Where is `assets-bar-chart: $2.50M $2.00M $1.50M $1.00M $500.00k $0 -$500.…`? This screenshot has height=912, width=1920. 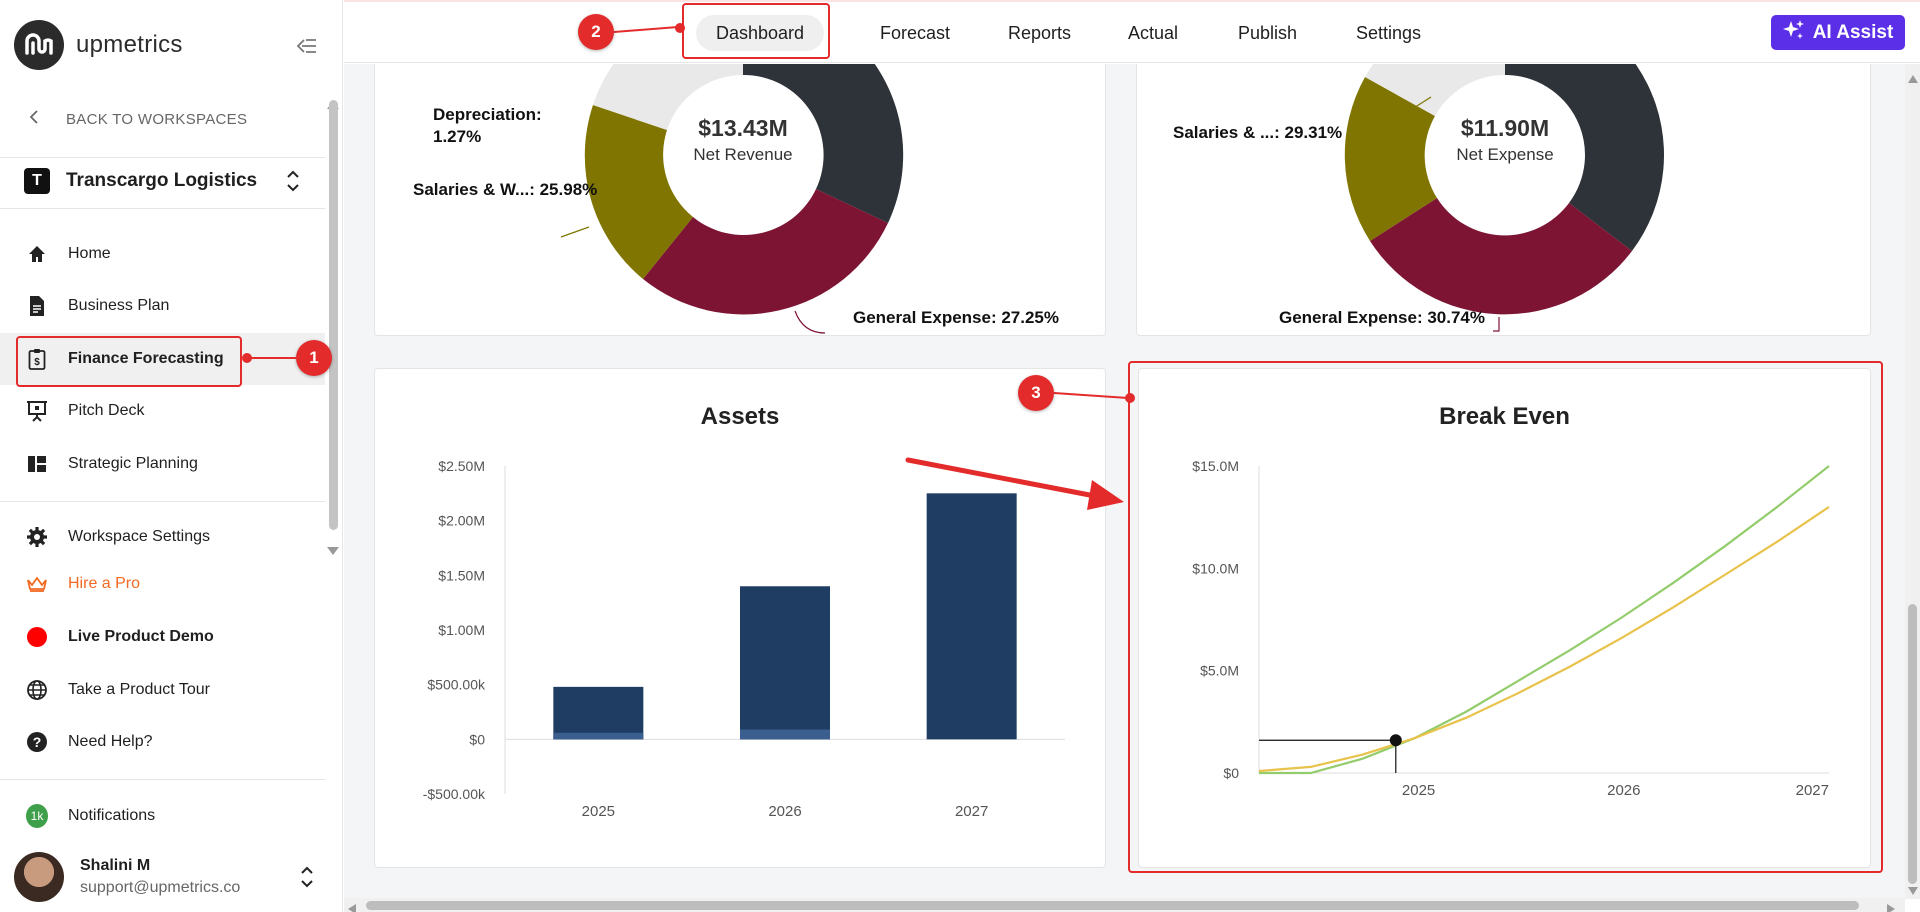 assets-bar-chart: $2.50M $2.00M $1.50M $1.00M $500.00k $0 -$500.… is located at coordinates (744, 639).